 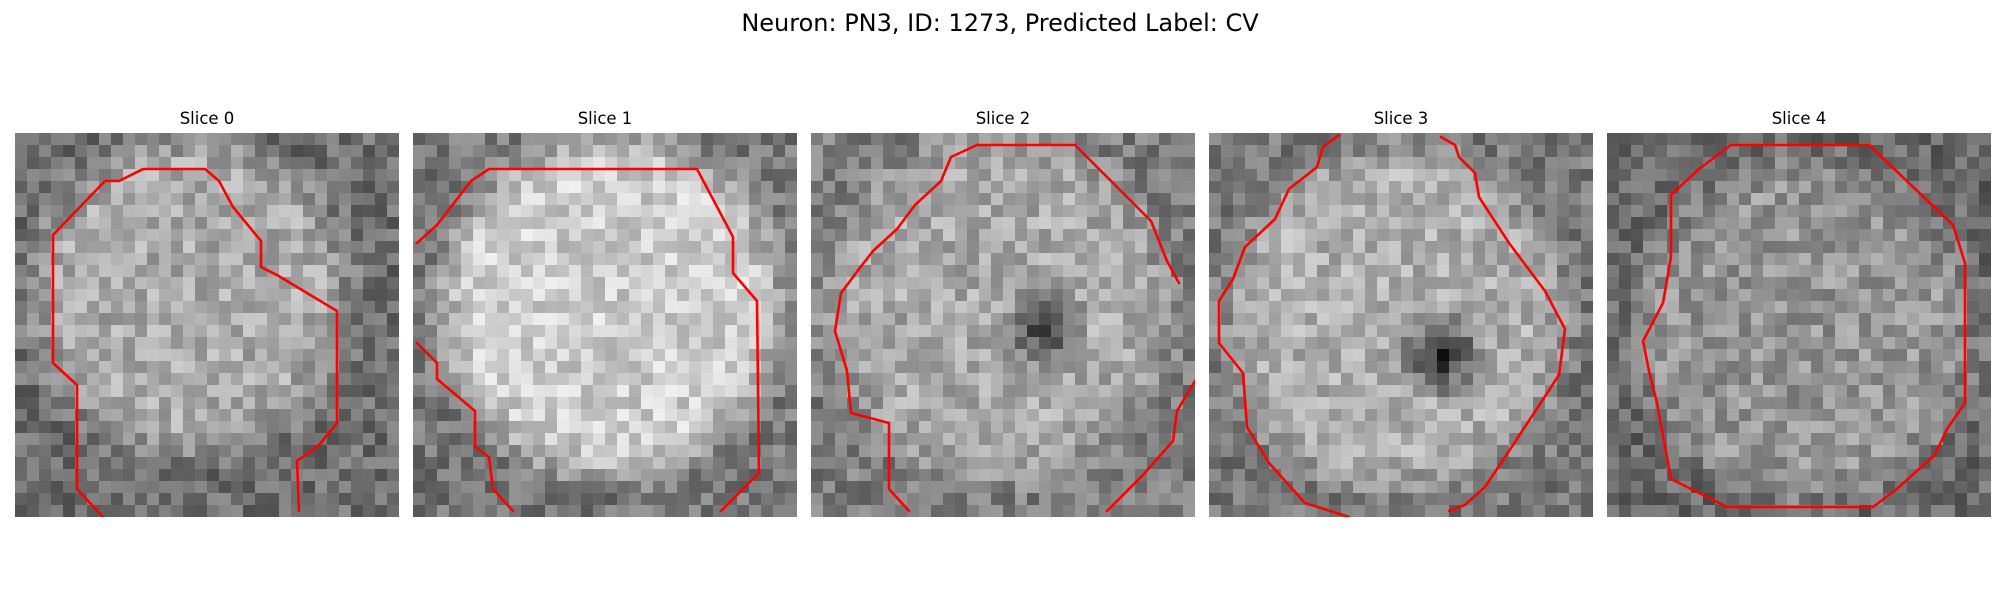 I want to click on slice-panel-0: Slice 0, so click(x=207, y=312).